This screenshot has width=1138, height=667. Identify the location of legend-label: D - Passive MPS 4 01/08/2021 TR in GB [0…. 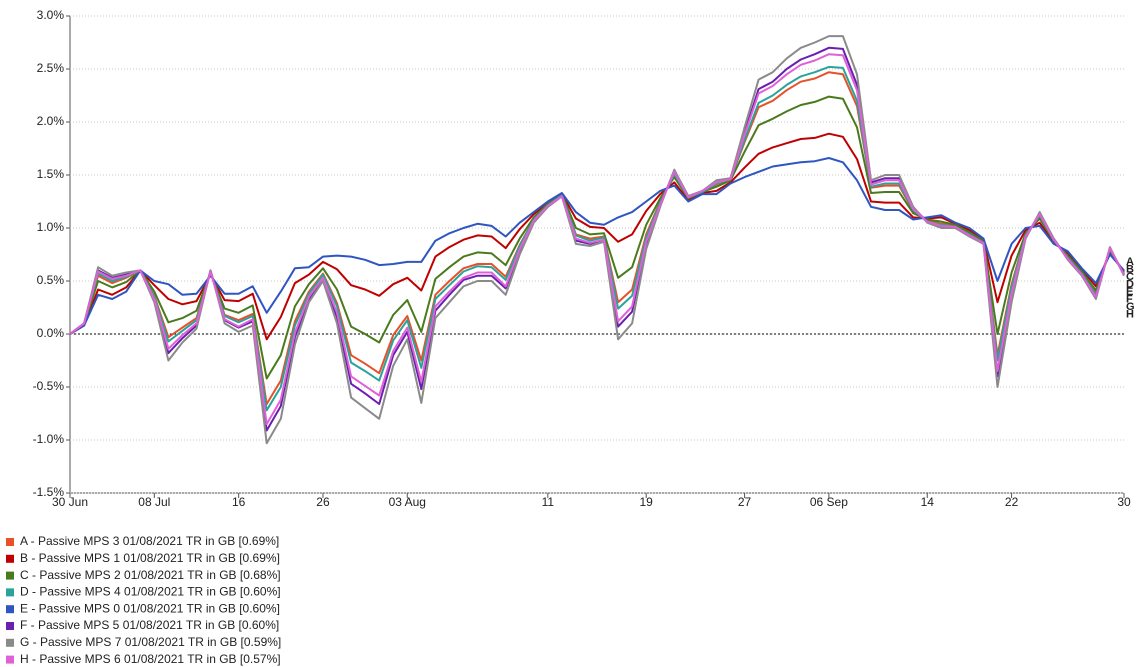
(150, 592).